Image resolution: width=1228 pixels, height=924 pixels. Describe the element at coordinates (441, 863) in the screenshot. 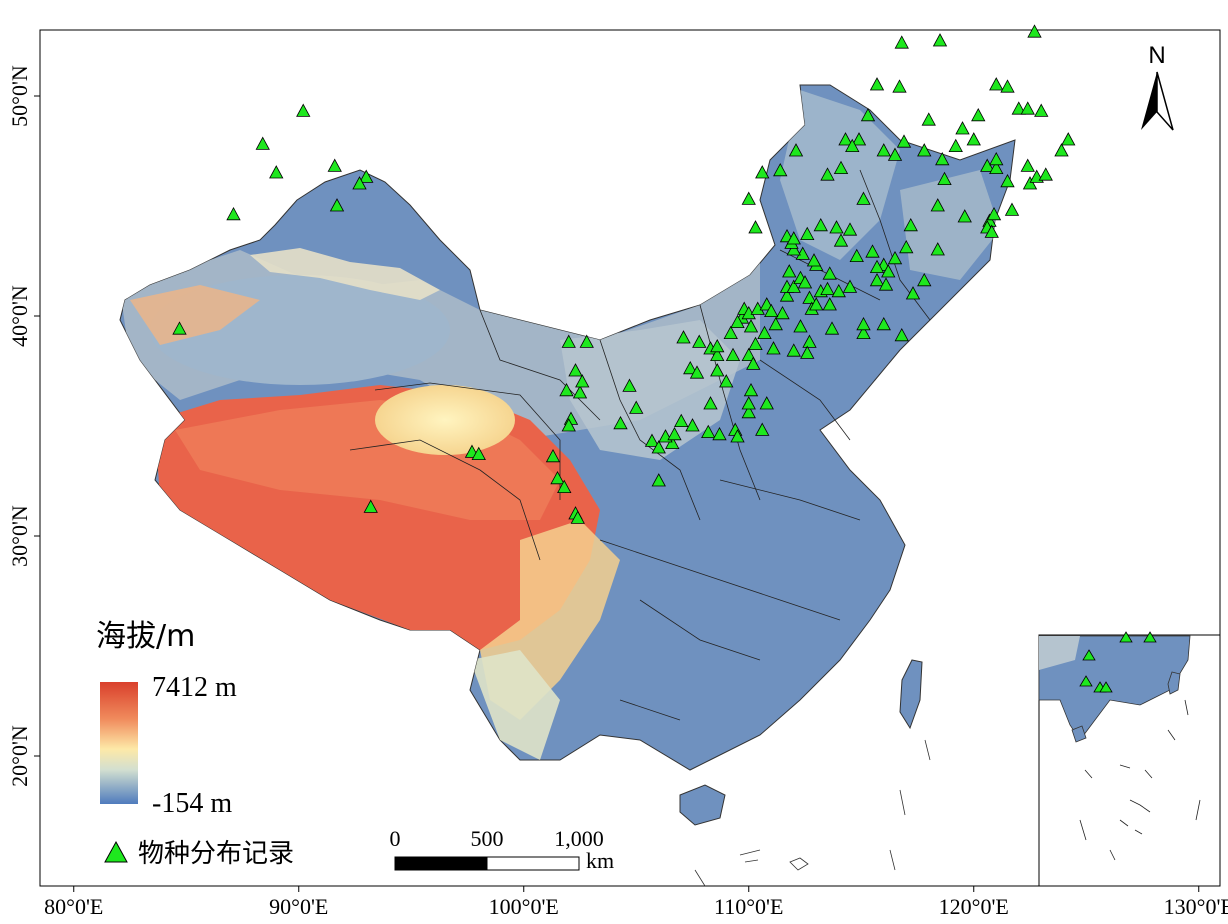

I see `scale-bar-black` at that location.